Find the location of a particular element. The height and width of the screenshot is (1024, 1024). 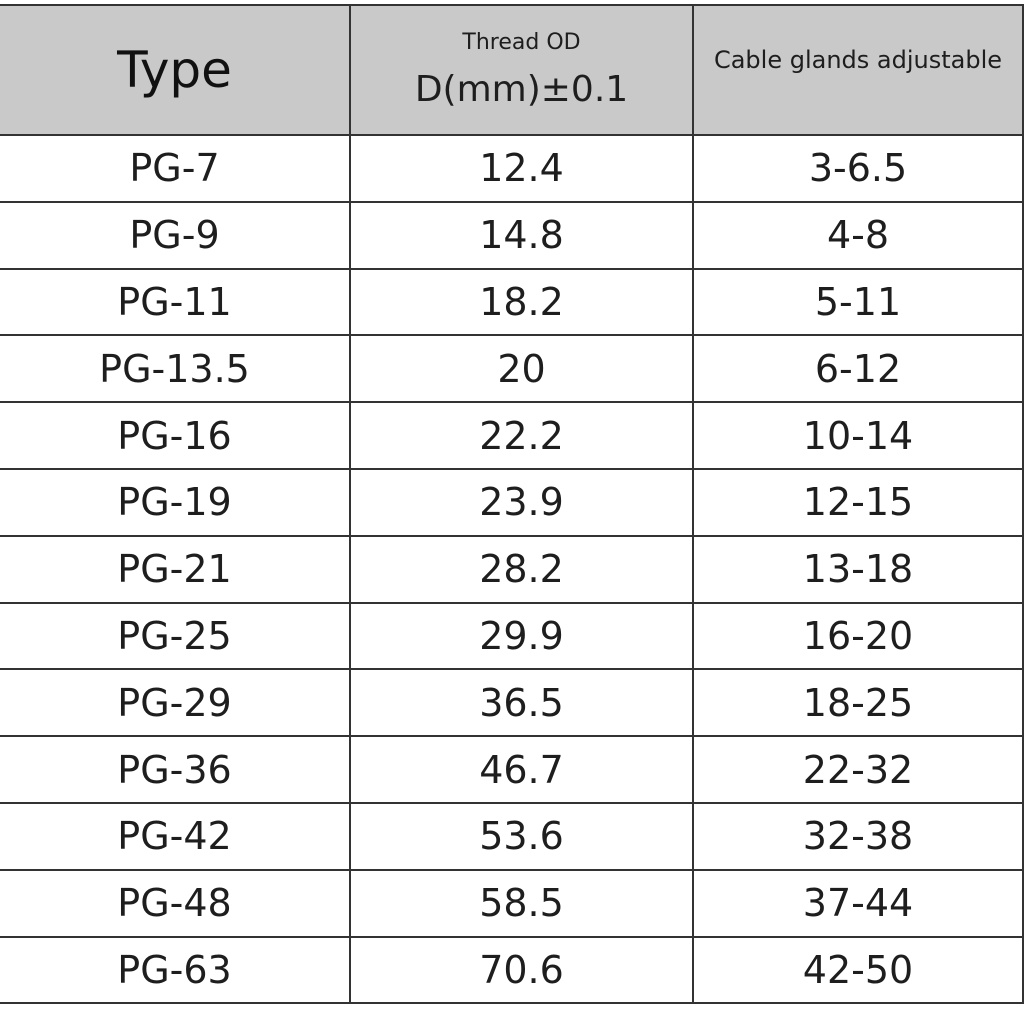

table-cell: PG-21 is located at coordinates (175, 570).